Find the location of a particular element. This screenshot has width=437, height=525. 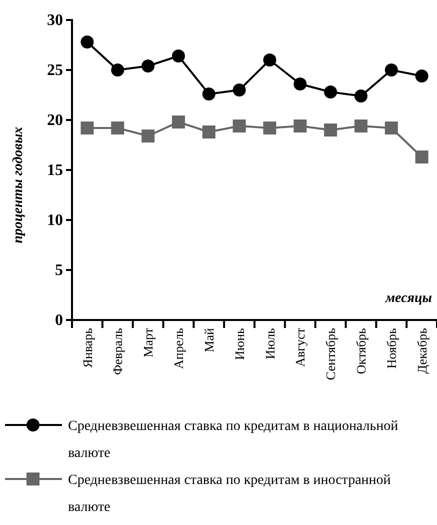

y-tick-label: 25 is located at coordinates (55, 71).